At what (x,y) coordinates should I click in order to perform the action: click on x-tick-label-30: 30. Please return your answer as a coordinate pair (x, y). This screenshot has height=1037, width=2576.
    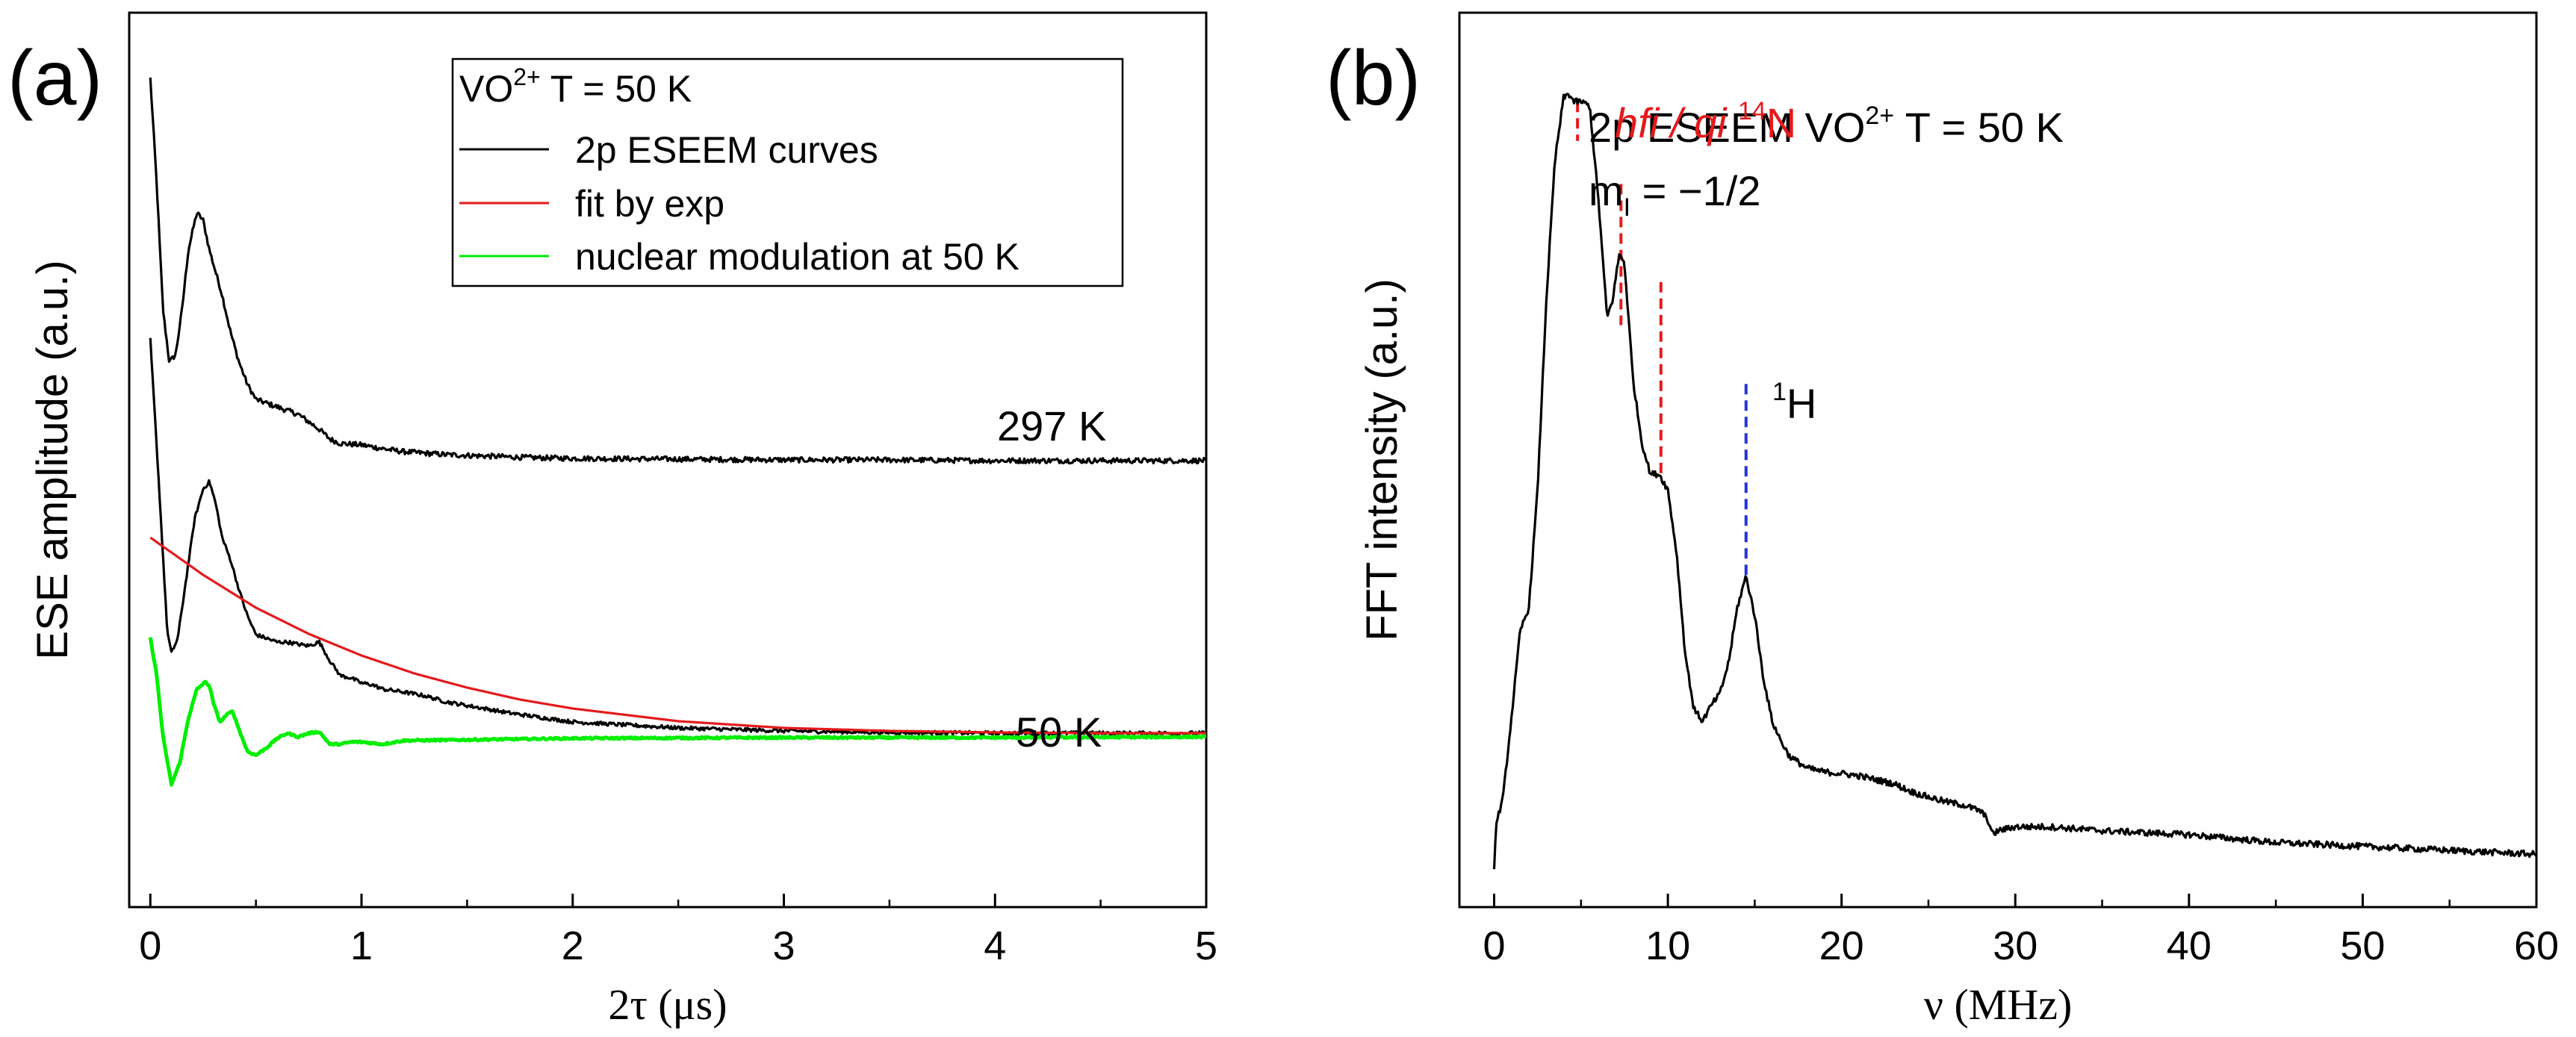
    Looking at the image, I should click on (2015, 946).